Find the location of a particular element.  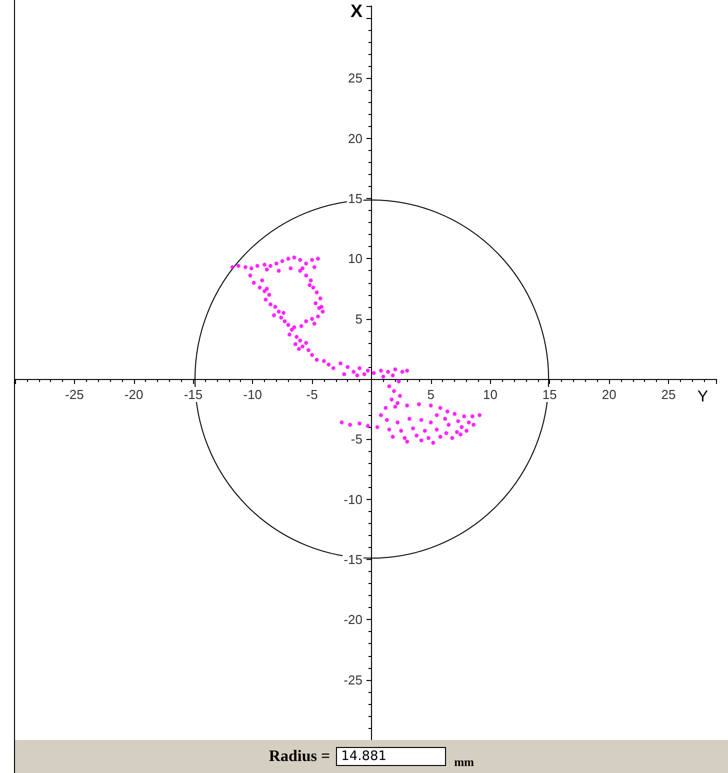

x-tick-label: 10 is located at coordinates (490, 394).